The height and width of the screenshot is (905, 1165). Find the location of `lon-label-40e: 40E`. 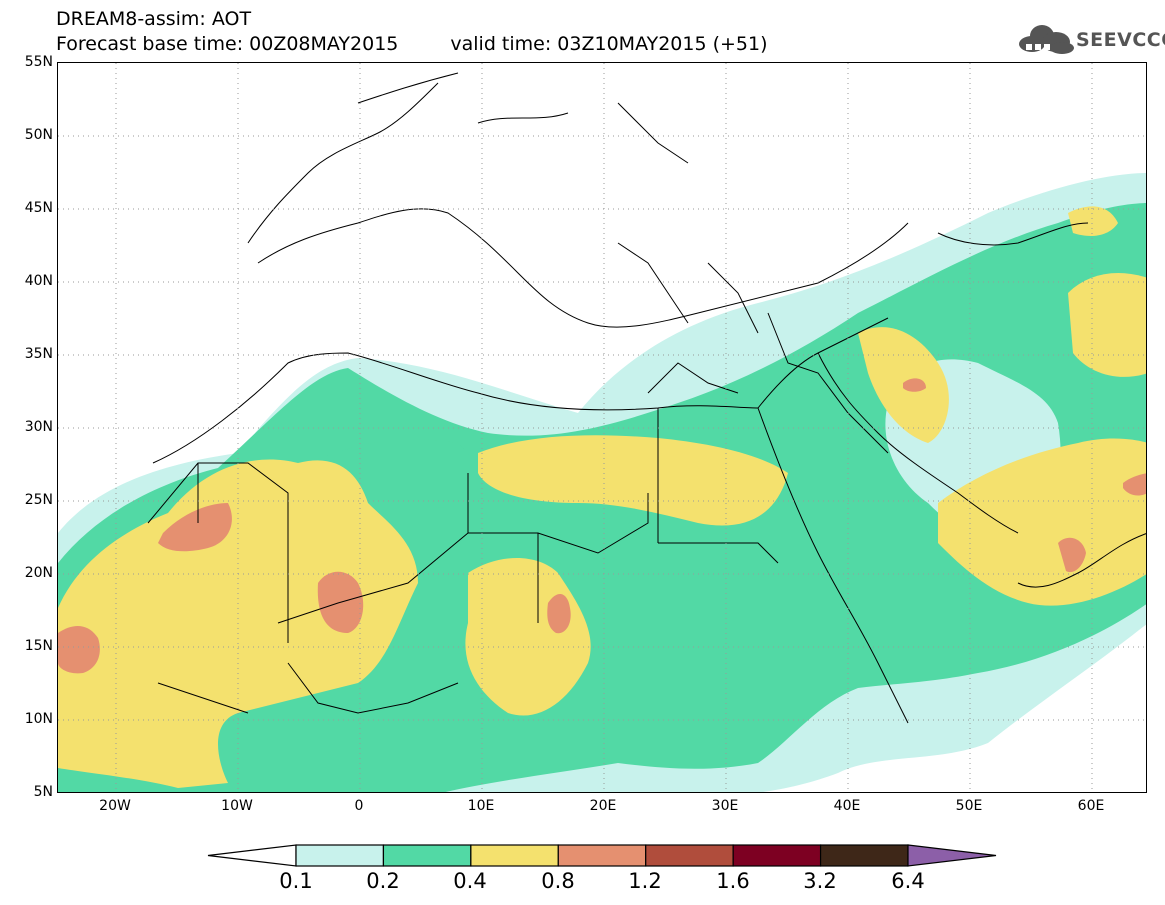

lon-label-40e: 40E is located at coordinates (847, 806).